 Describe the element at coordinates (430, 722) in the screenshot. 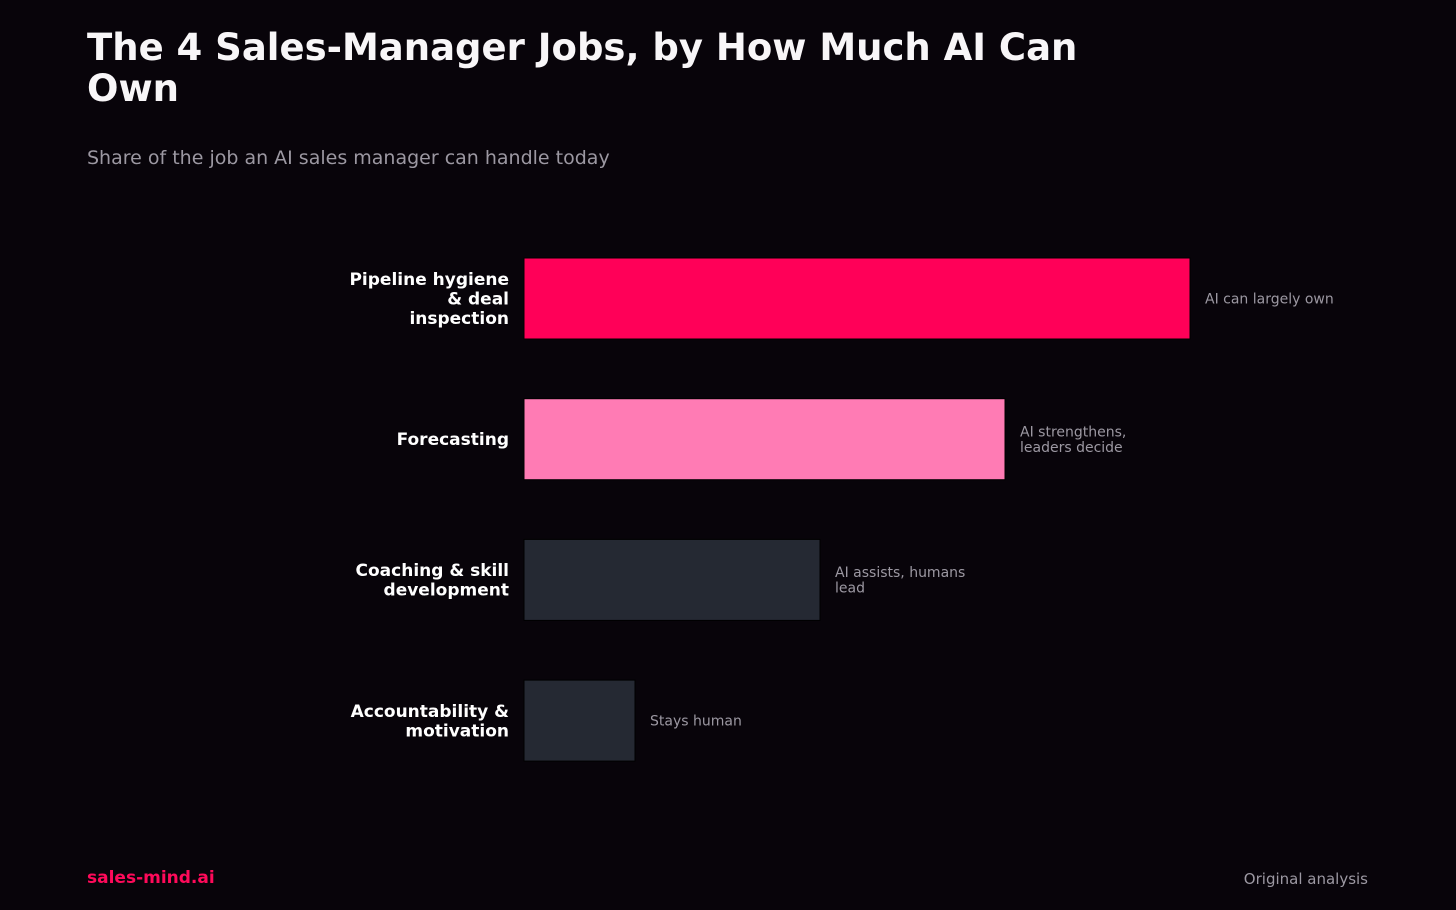

I see `category-label-3: Accountability & motivation` at that location.